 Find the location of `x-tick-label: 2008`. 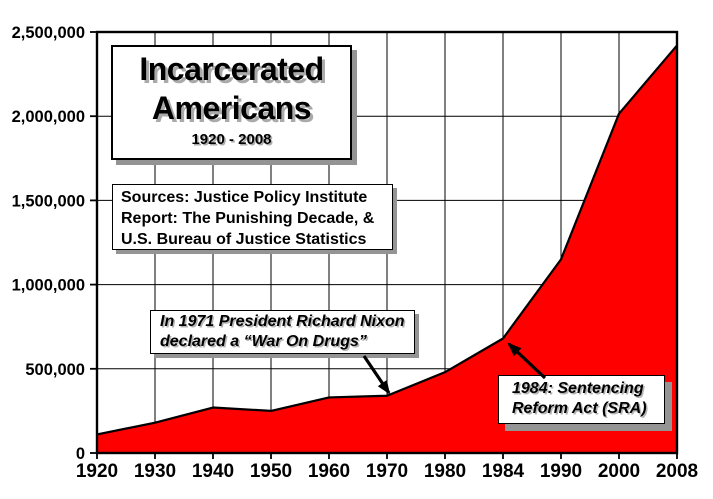

x-tick-label: 2008 is located at coordinates (677, 471).